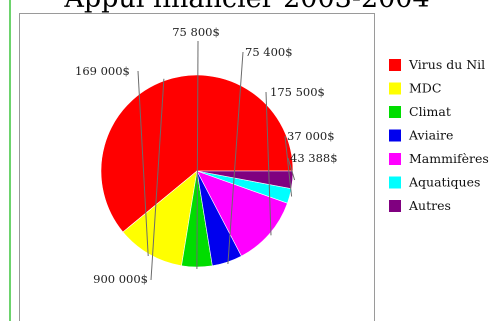 The height and width of the screenshot is (321, 494). What do you see at coordinates (395, 112) in the screenshot?
I see `legend-swatch-climat` at bounding box center [395, 112].